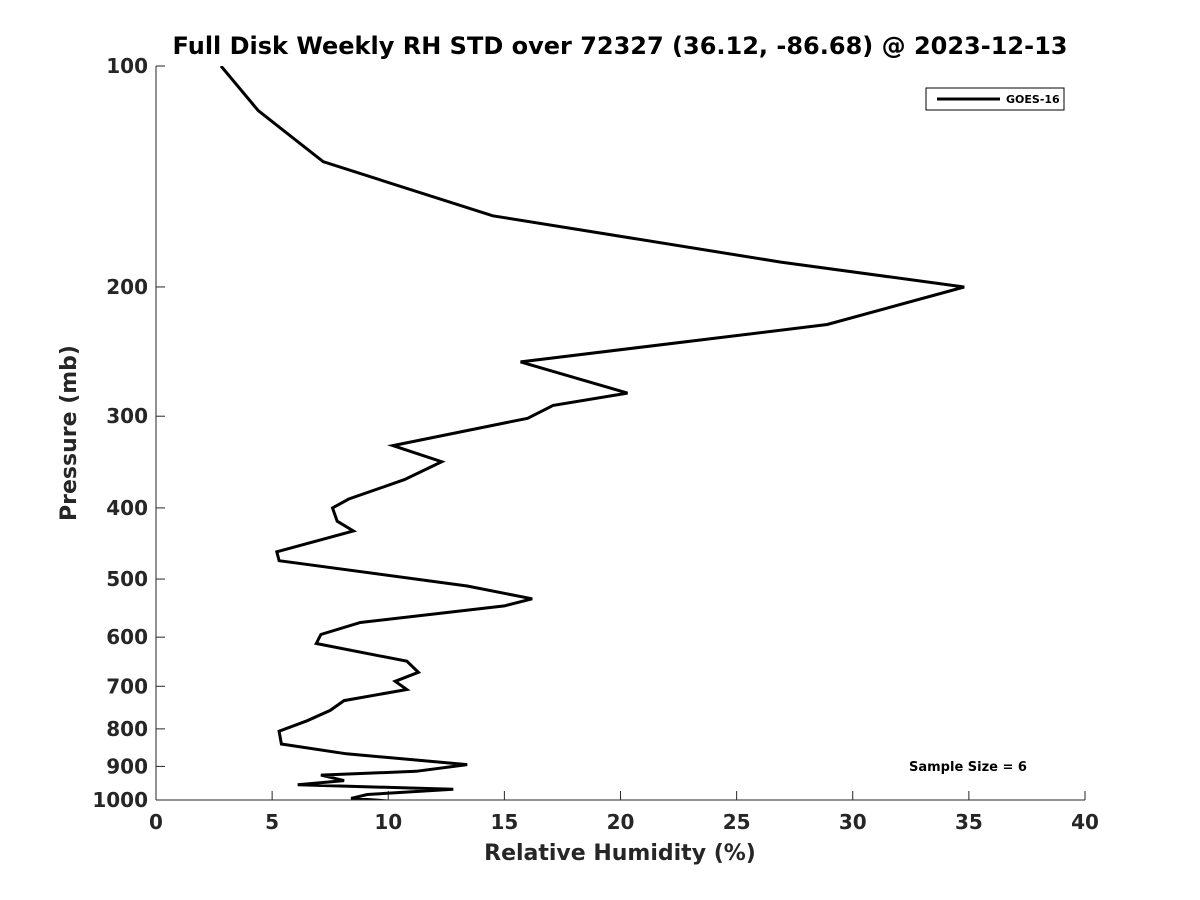  I want to click on y-tick-label: 300, so click(127, 416).